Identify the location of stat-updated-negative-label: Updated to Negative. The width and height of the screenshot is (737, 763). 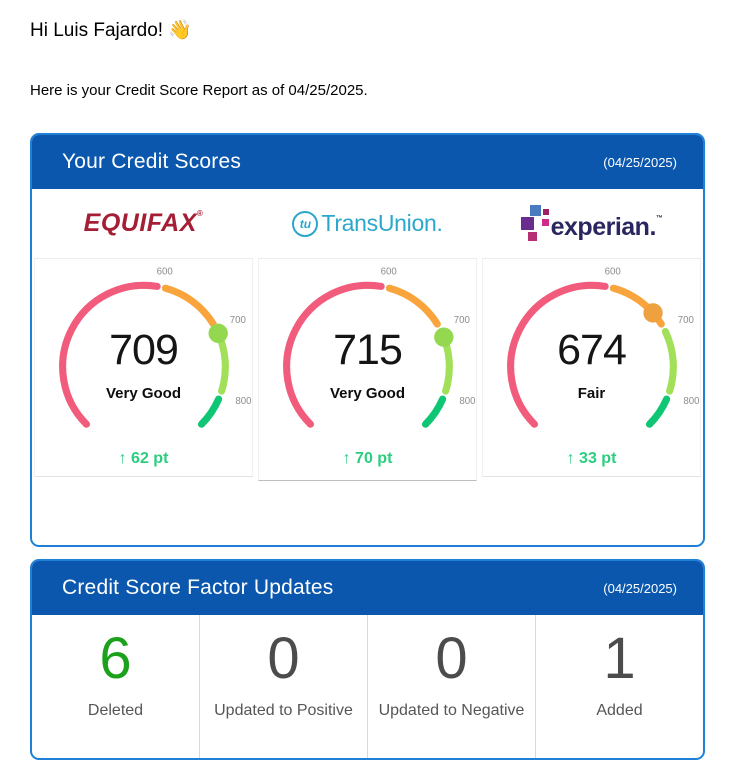
(451, 710).